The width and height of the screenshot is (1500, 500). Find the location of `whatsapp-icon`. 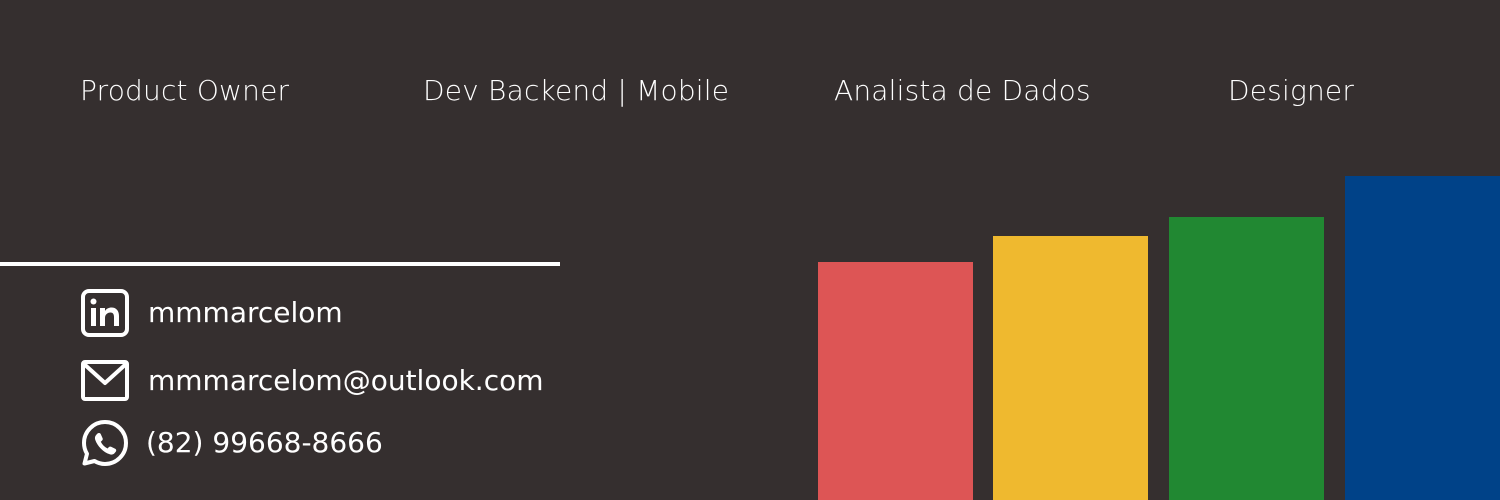

whatsapp-icon is located at coordinates (105, 443).